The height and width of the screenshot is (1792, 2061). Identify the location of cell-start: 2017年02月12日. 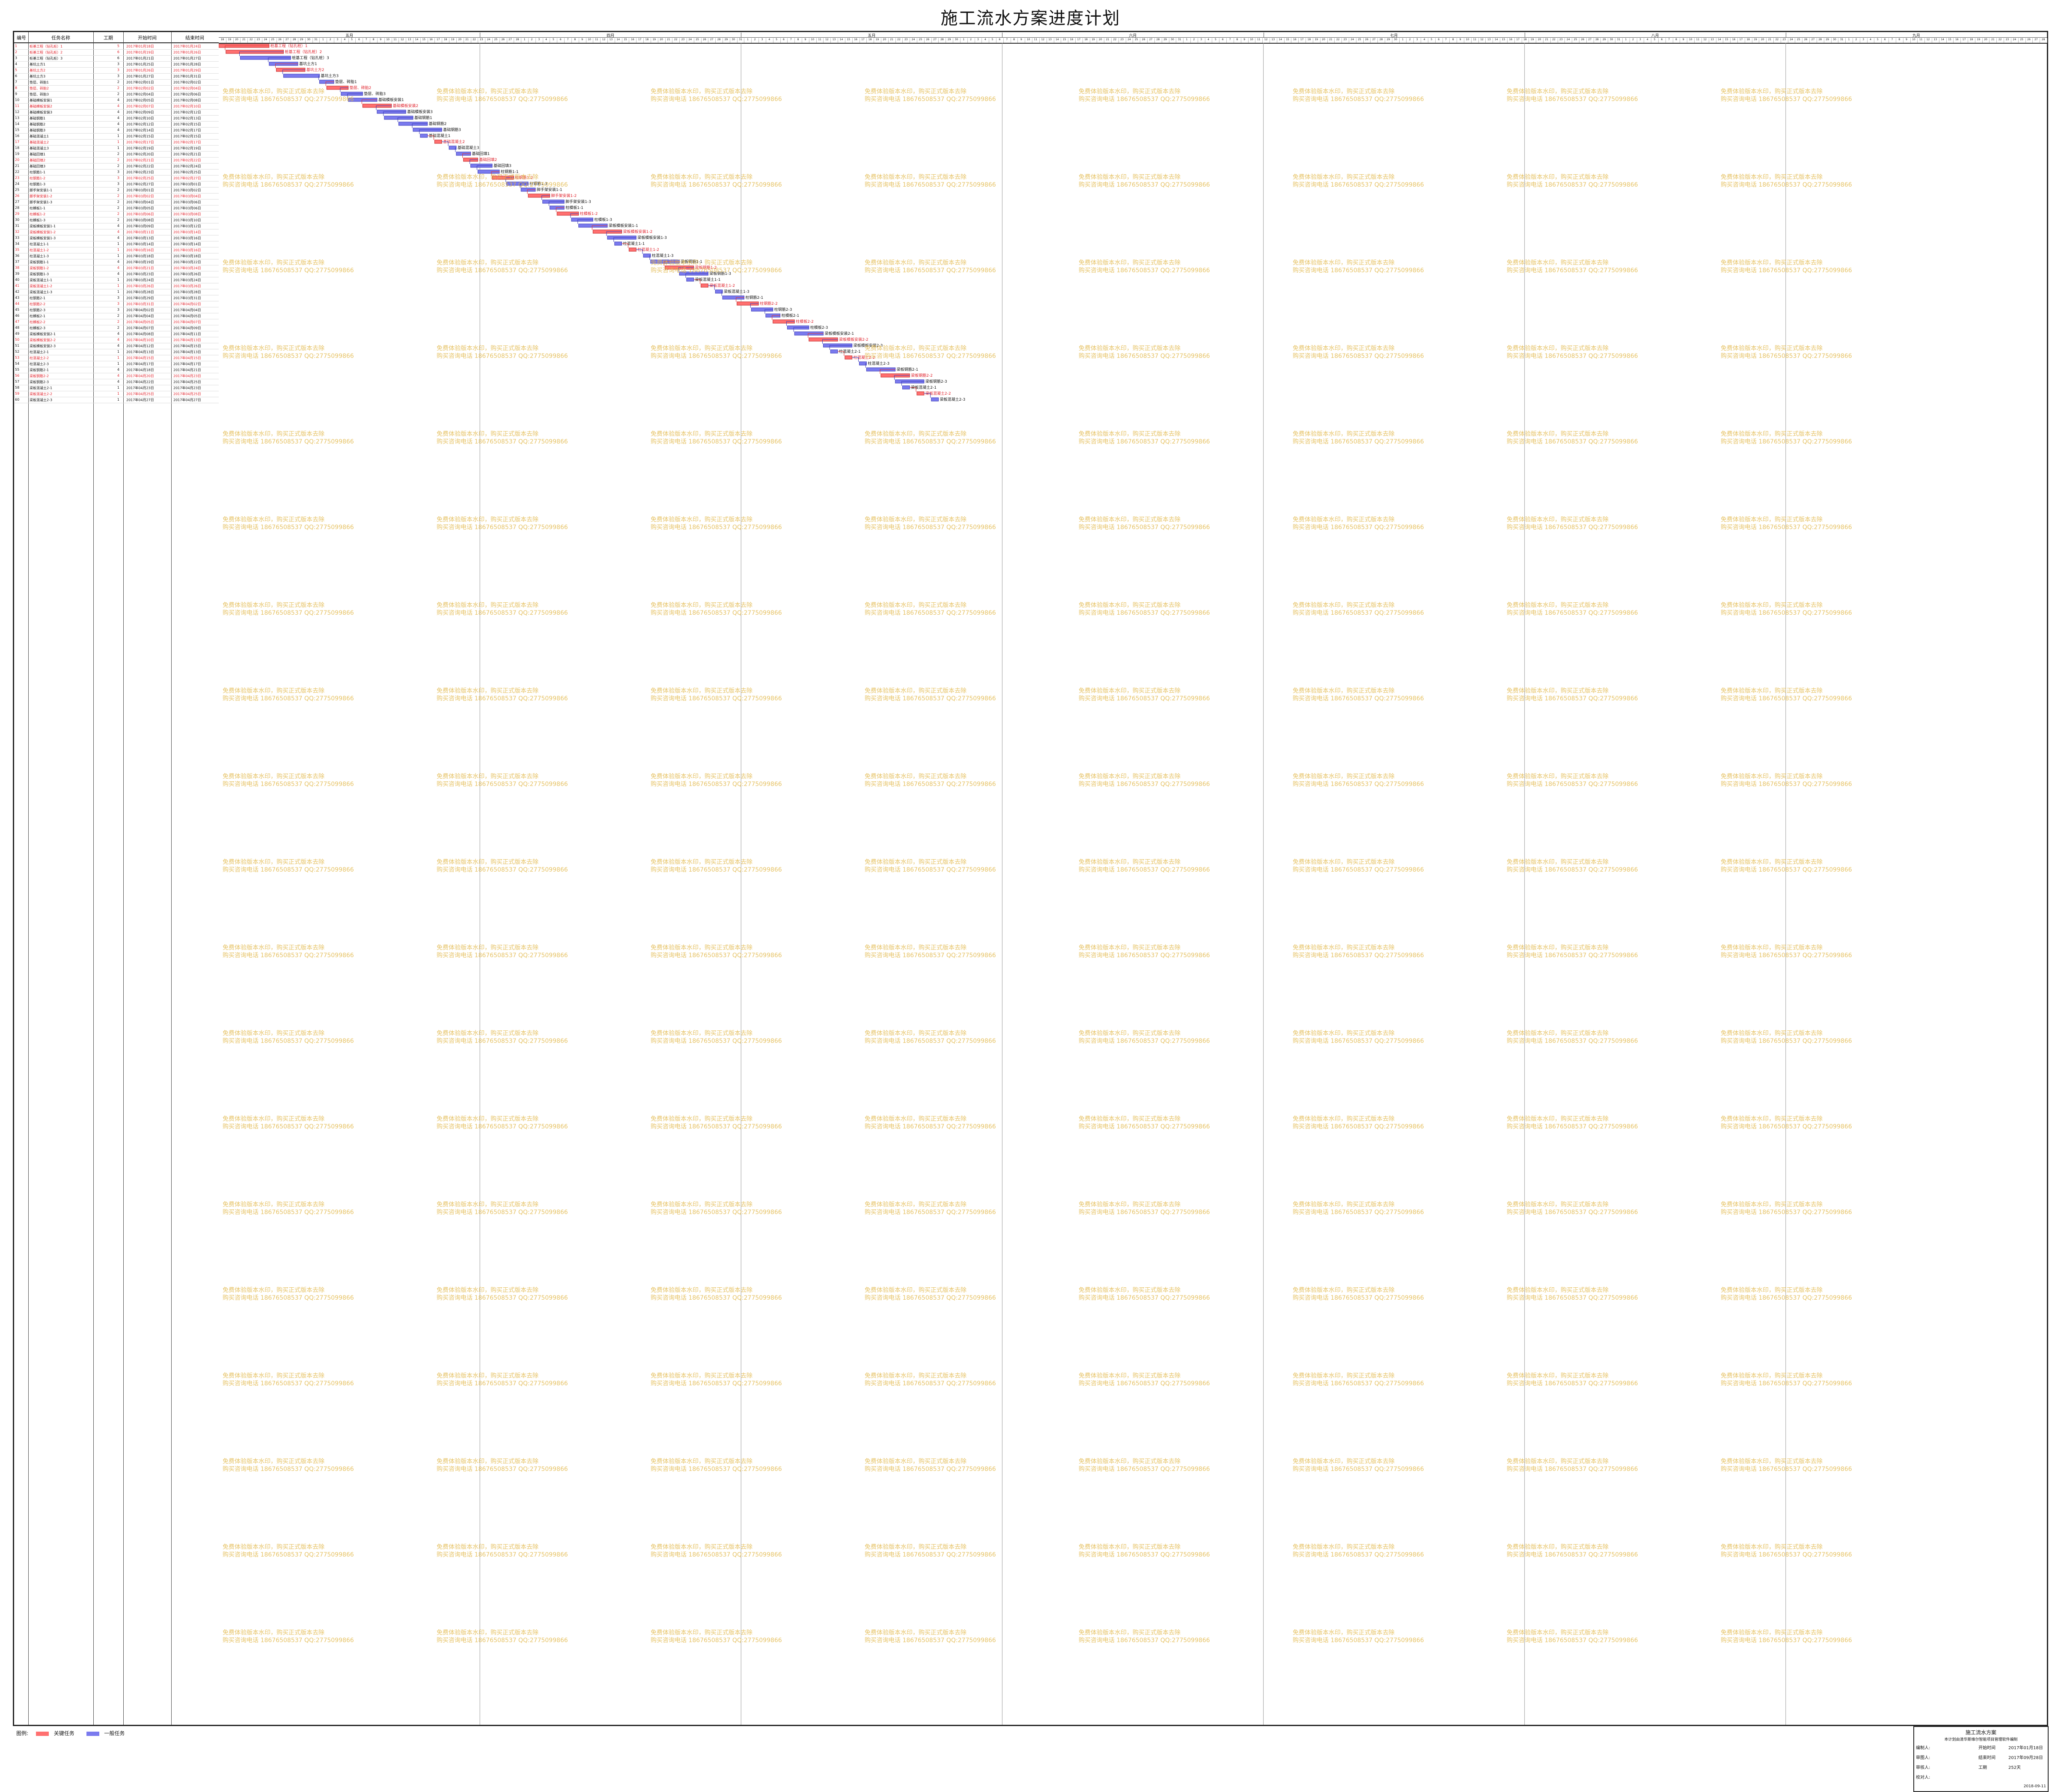
(140, 124).